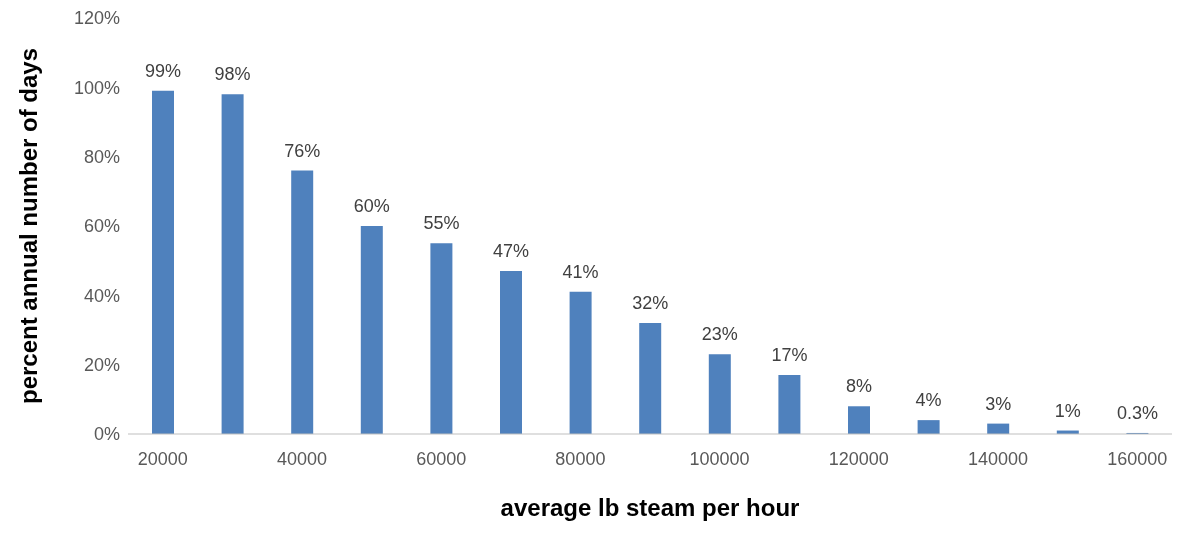  I want to click on x-axis-title: average lb steam per hour, so click(650, 507).